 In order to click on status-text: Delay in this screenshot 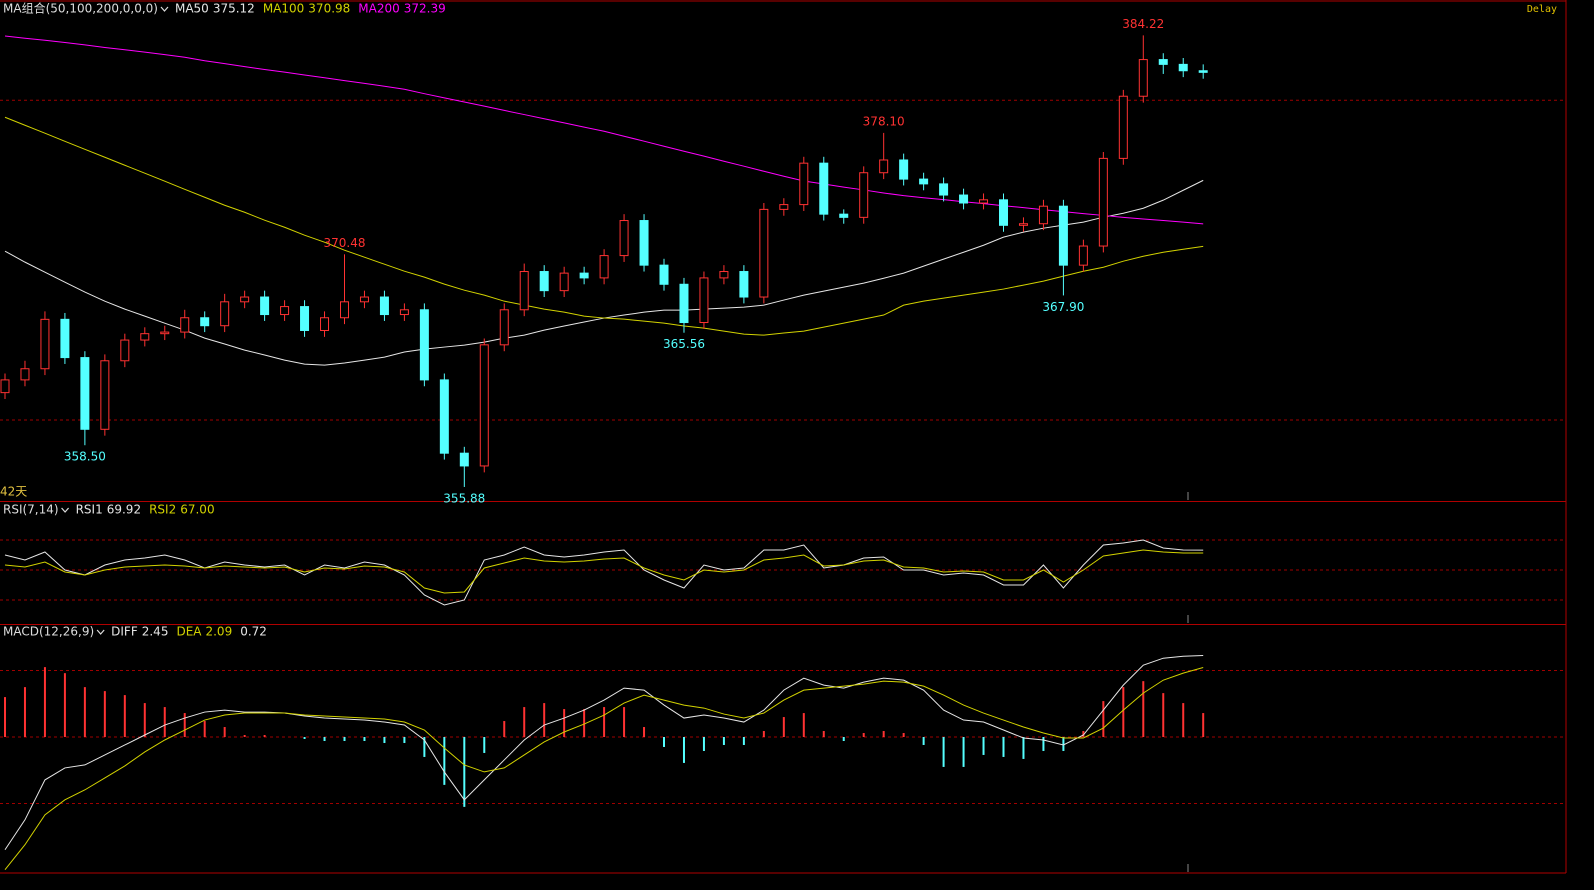, I will do `click(1542, 9)`.